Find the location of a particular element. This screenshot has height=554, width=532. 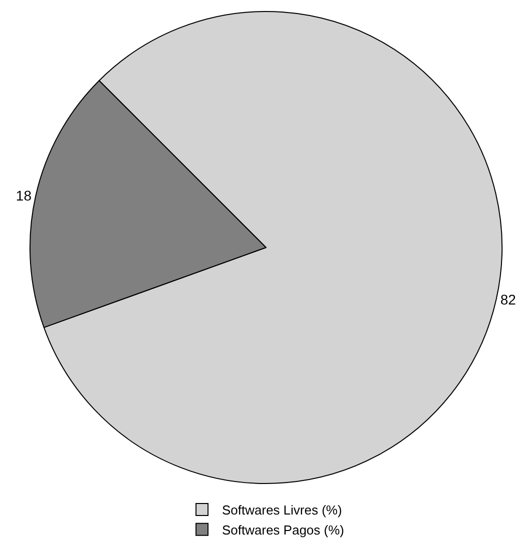

data-label: 82 is located at coordinates (508, 299).